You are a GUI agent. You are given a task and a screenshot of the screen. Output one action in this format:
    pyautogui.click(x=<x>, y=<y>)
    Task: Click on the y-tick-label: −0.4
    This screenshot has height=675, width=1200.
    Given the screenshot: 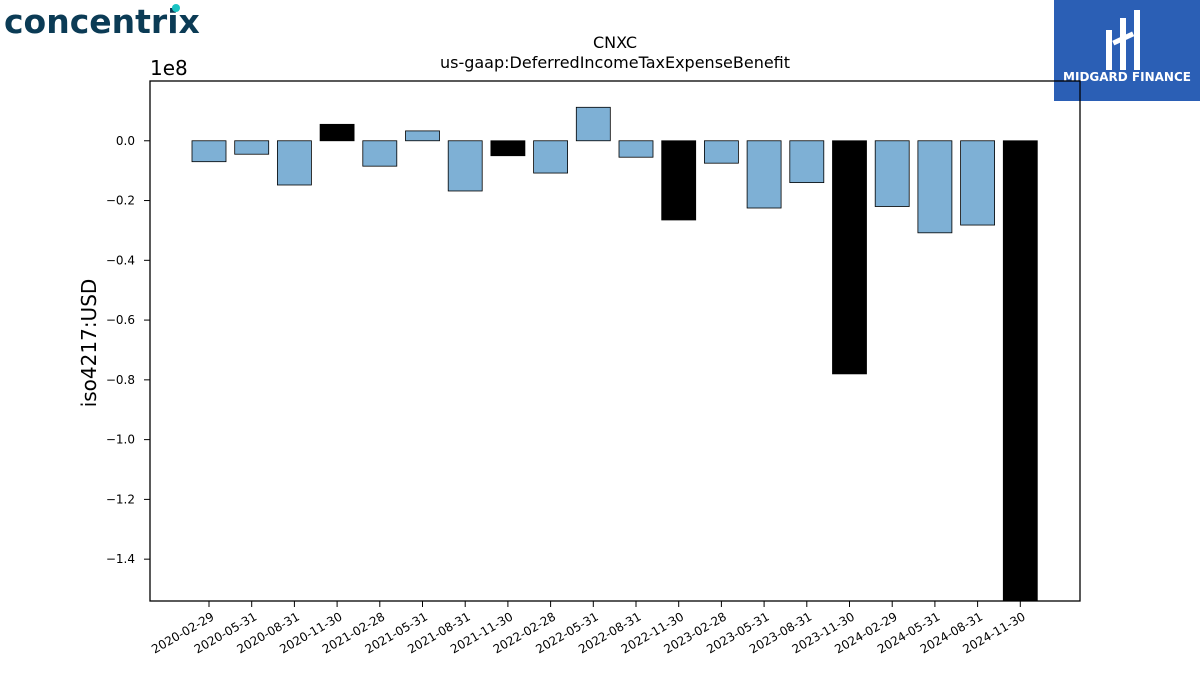 What is the action you would take?
    pyautogui.click(x=120, y=260)
    